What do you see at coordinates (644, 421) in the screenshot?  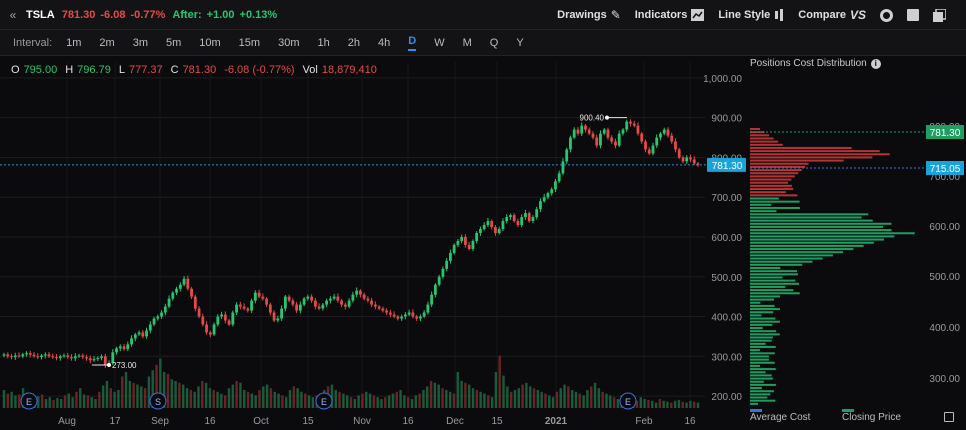 I see `time-axis-label: Feb` at bounding box center [644, 421].